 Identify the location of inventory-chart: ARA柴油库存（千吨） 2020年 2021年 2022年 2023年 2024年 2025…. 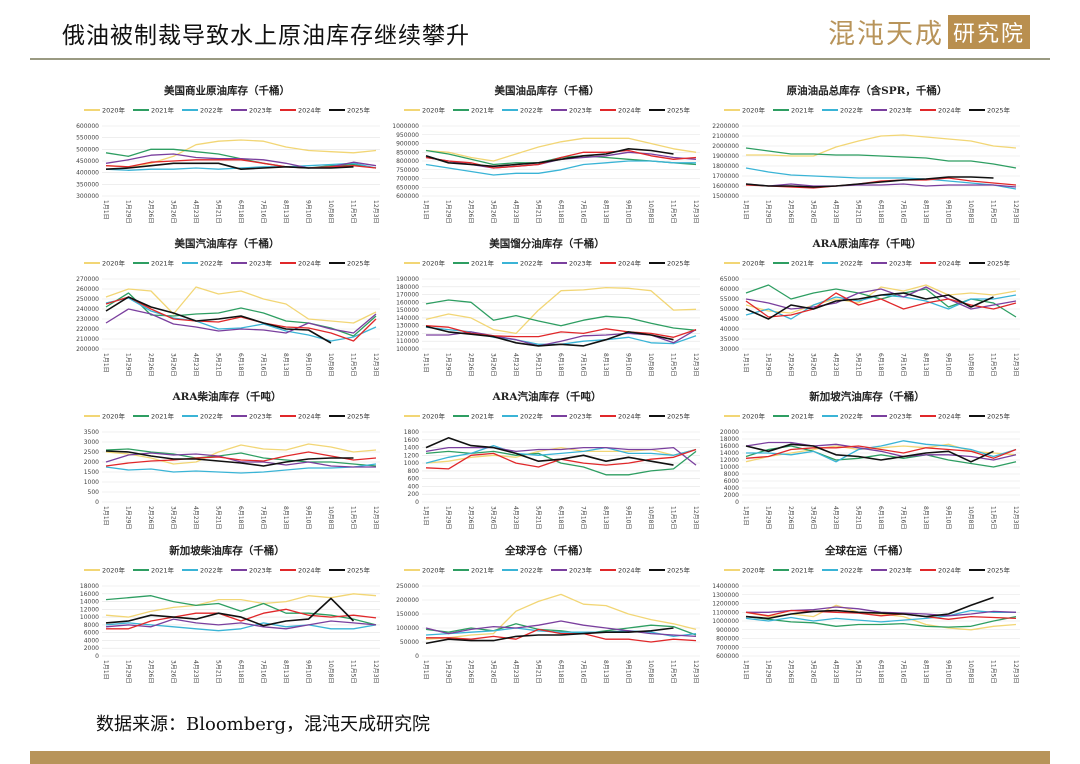
(227, 466).